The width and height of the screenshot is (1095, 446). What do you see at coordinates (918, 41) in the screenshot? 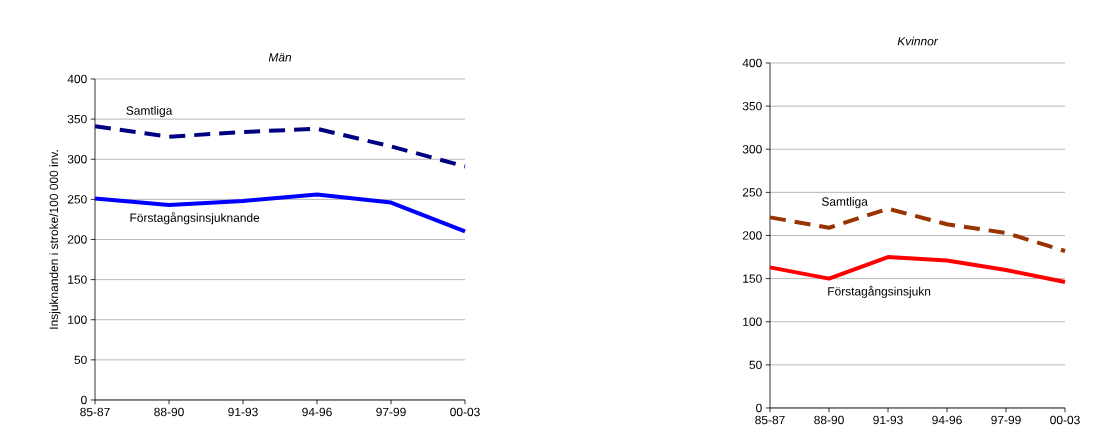
I see `chart-title: Kvinnor` at bounding box center [918, 41].